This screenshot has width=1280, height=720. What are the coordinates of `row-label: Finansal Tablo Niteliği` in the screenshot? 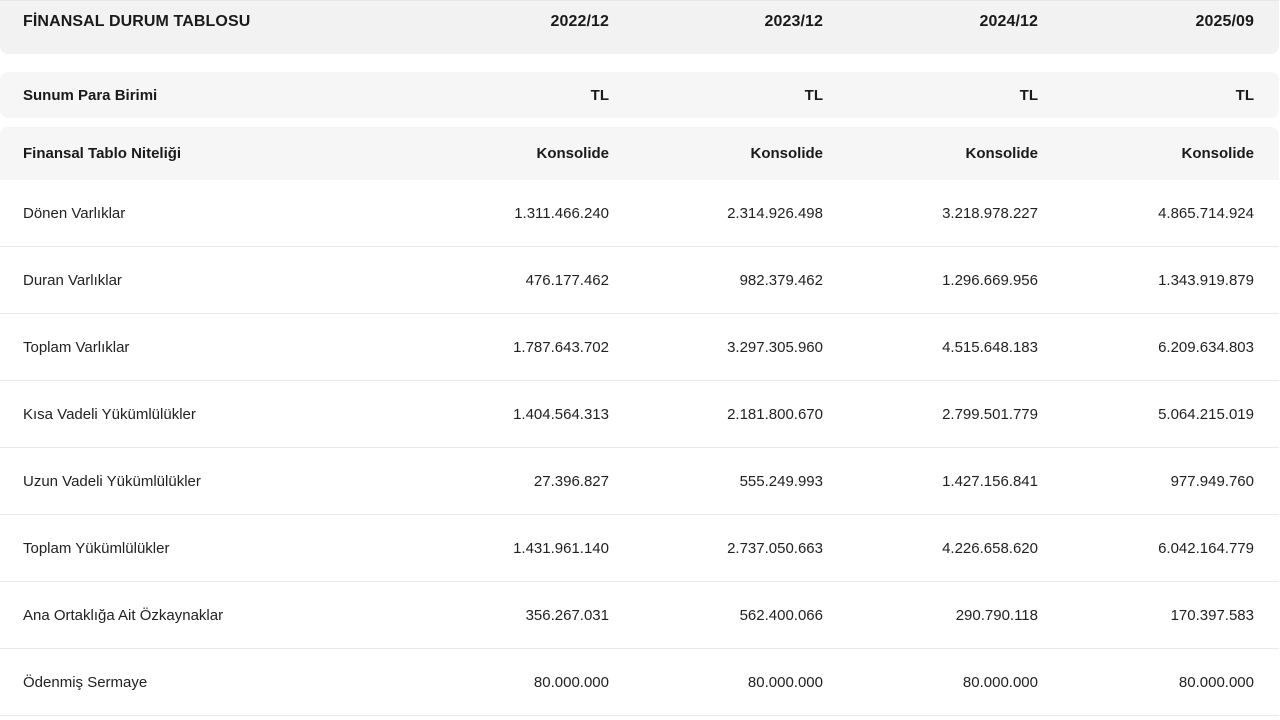 It's located at (102, 153).